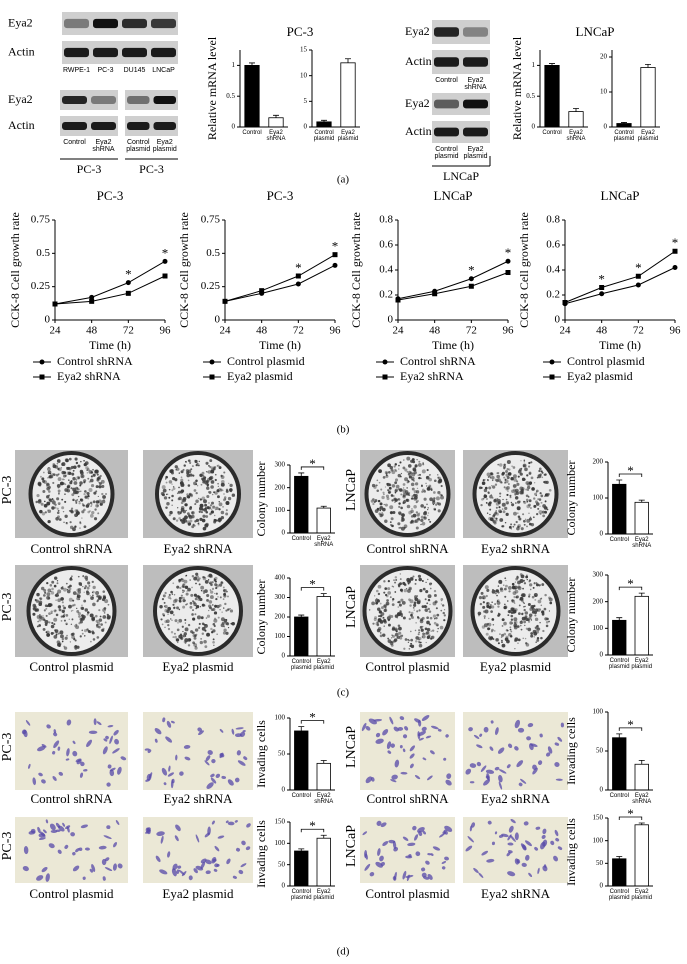 This screenshot has height=964, width=687. Describe the element at coordinates (475, 84) in the screenshot. I see `blot-lane-label: Eya2 shRNA` at that location.